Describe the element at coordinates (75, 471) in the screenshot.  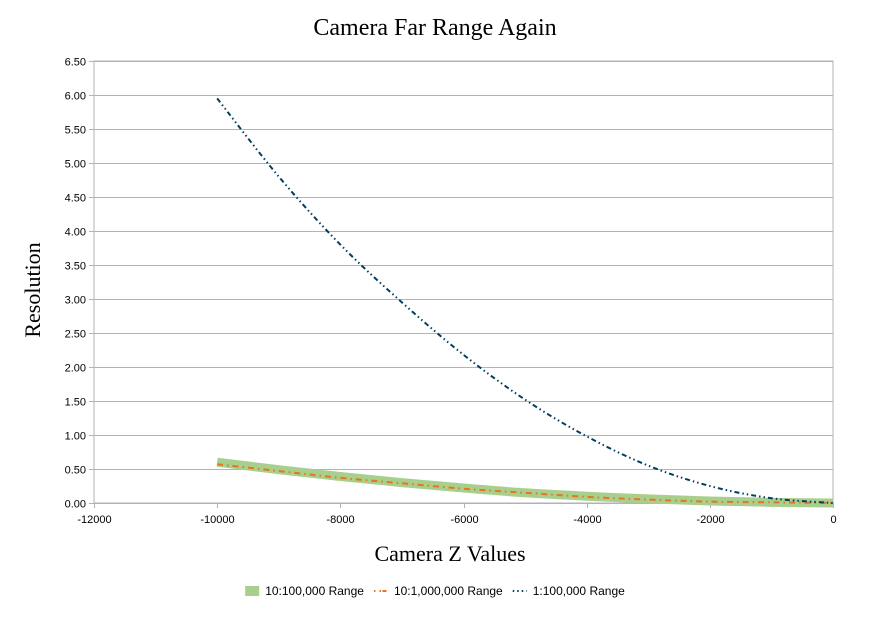
I see `y-tick-label: 0.50` at that location.